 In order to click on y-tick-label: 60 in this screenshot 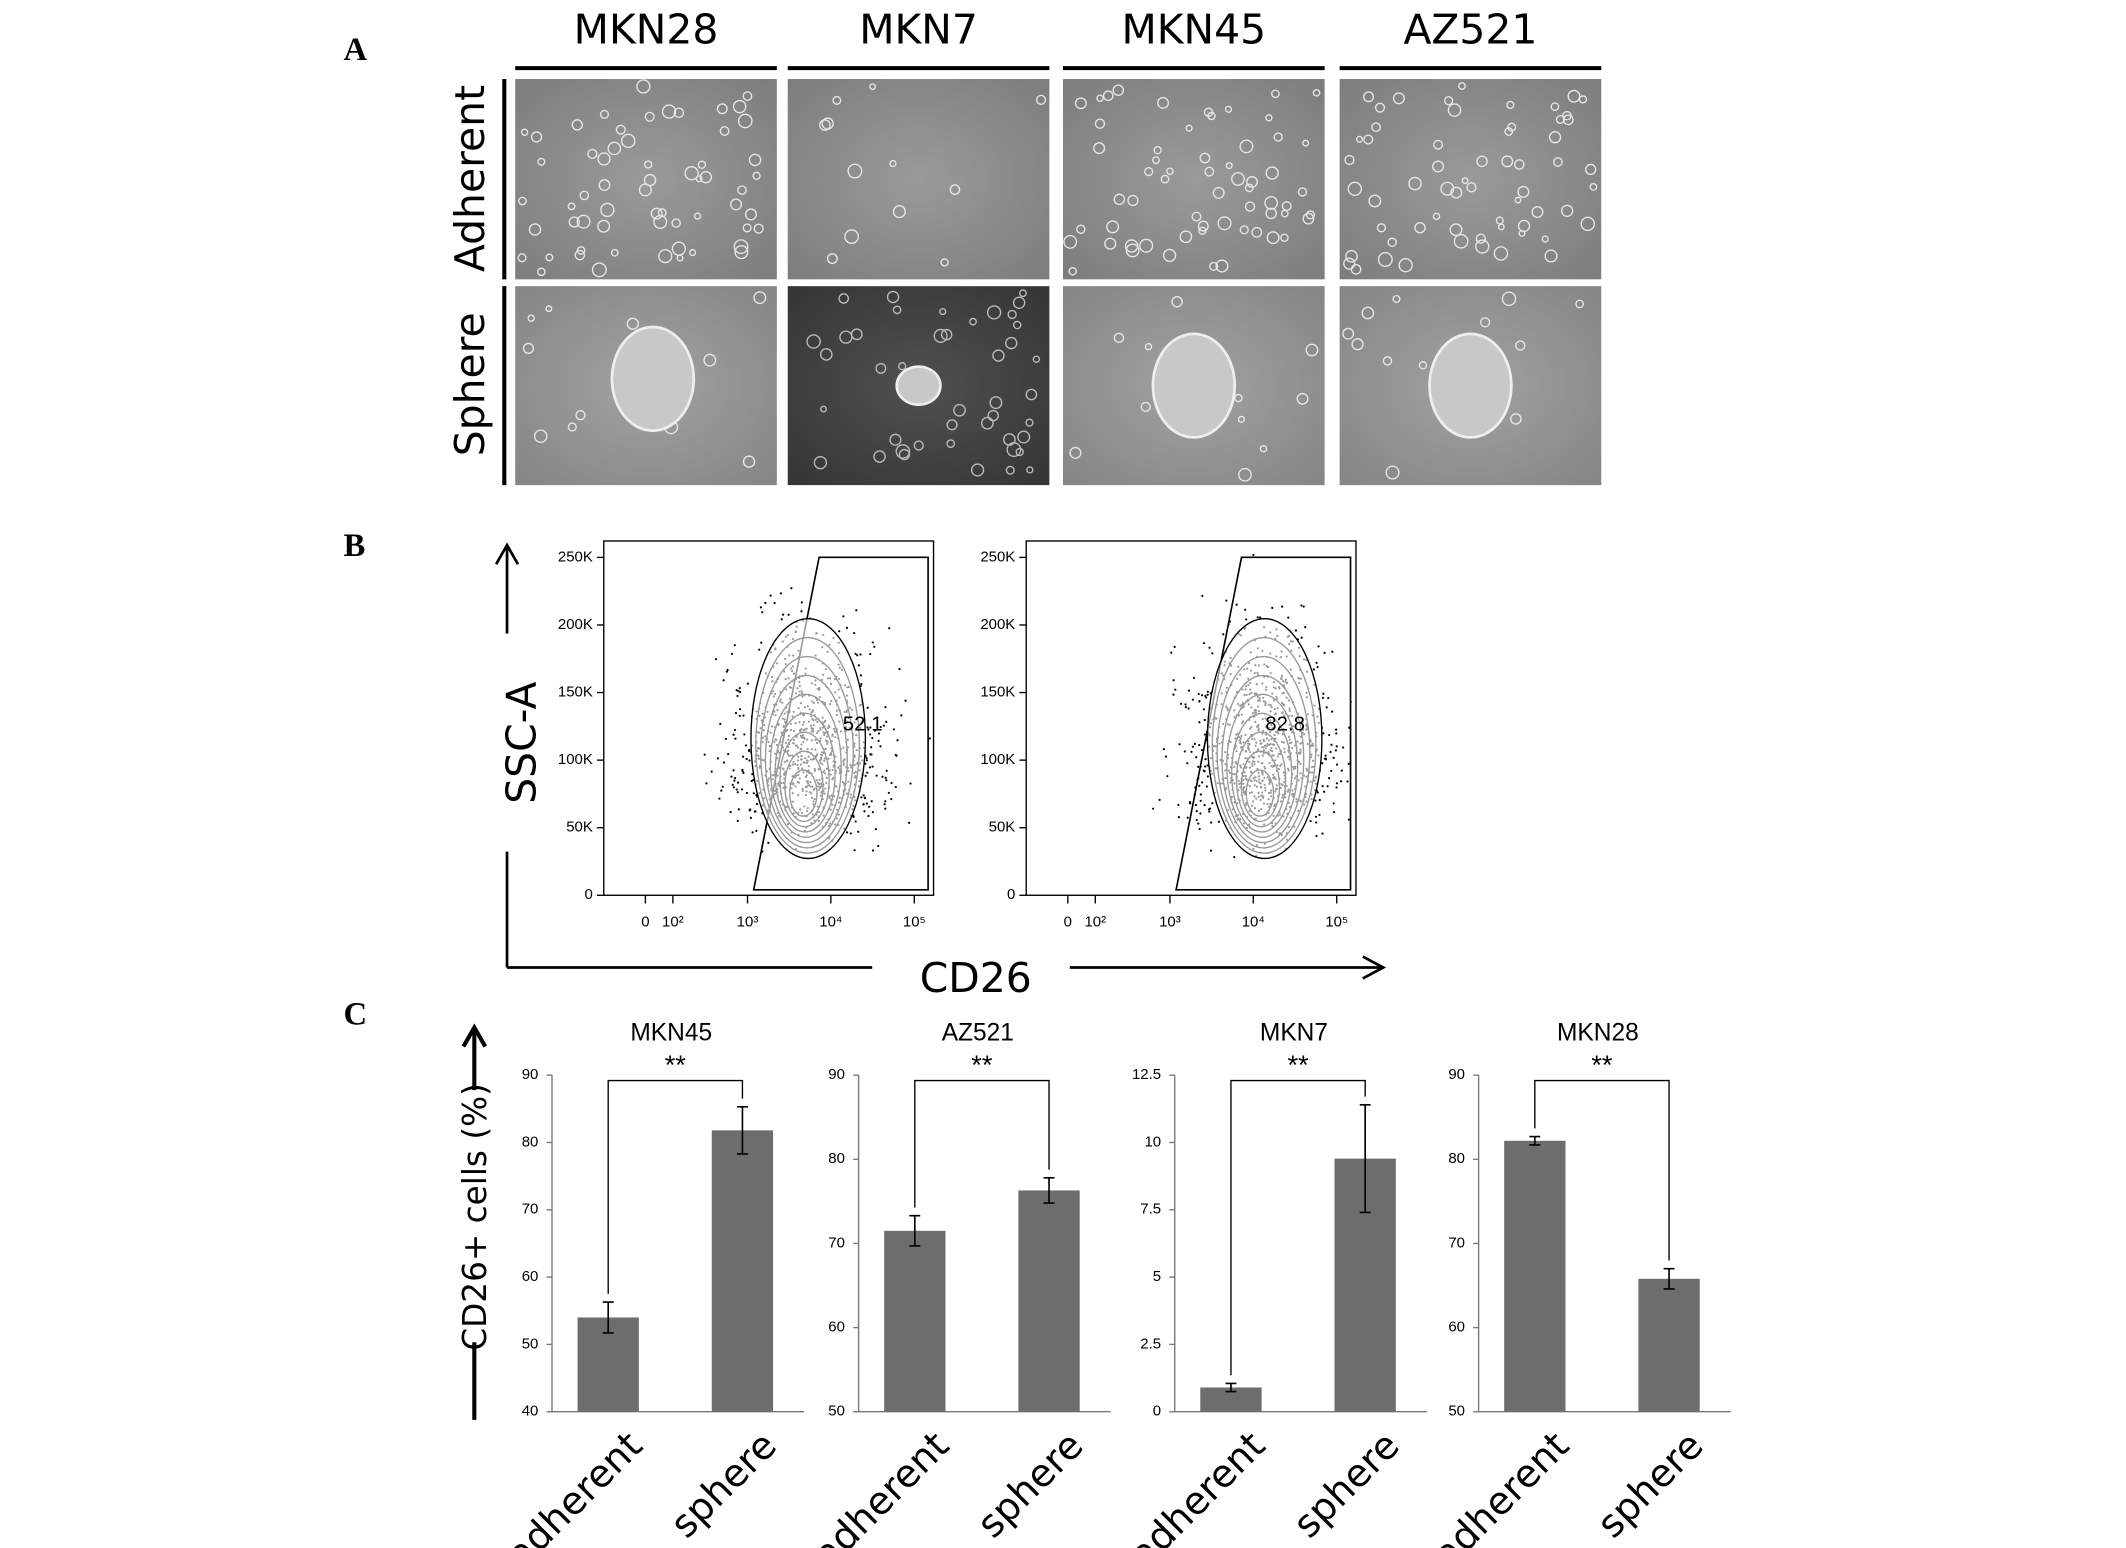, I will do `click(836, 1327)`.